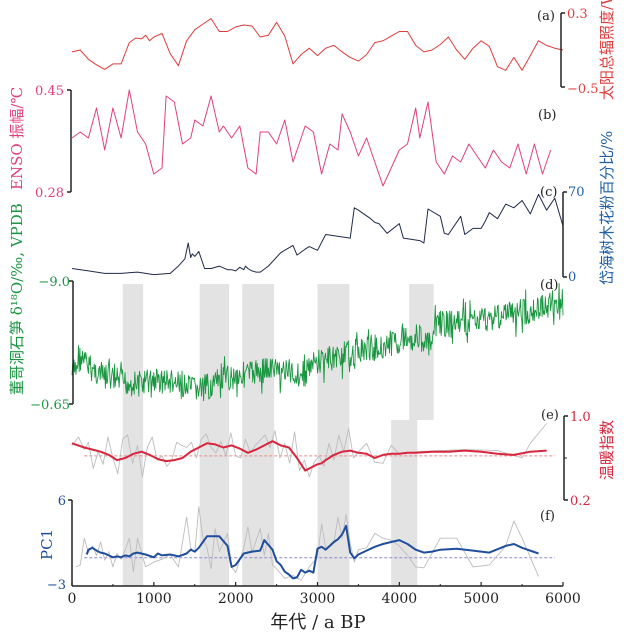 This screenshot has height=636, width=633. I want to click on shaded-period-lower, so click(404, 503).